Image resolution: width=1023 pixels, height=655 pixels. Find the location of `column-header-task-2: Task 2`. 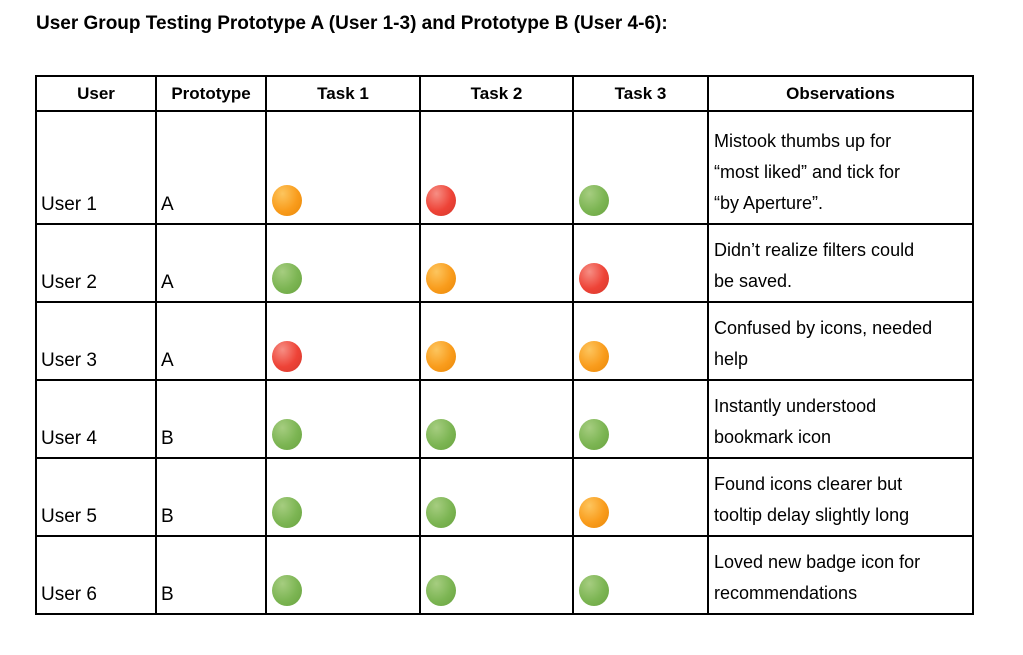

column-header-task-2: Task 2 is located at coordinates (496, 93).